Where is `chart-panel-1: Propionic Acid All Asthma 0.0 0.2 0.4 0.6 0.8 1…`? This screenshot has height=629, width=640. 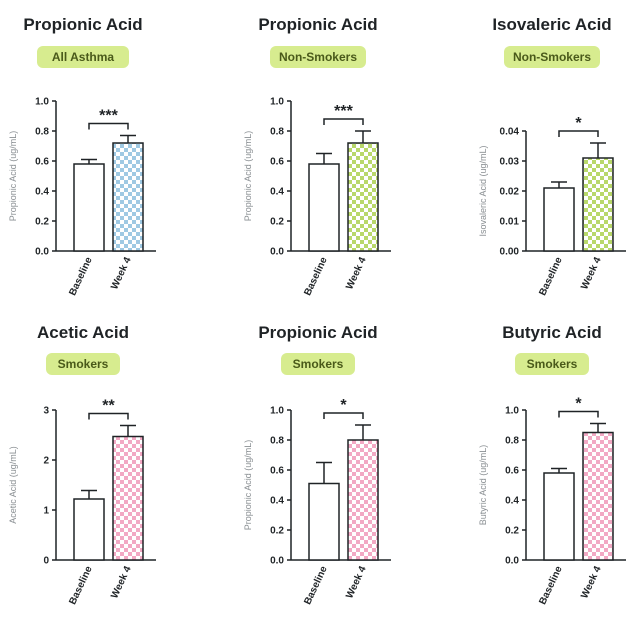 chart-panel-1: Propionic Acid All Asthma 0.0 0.2 0.4 0.6 0.8 1… is located at coordinates (82, 156).